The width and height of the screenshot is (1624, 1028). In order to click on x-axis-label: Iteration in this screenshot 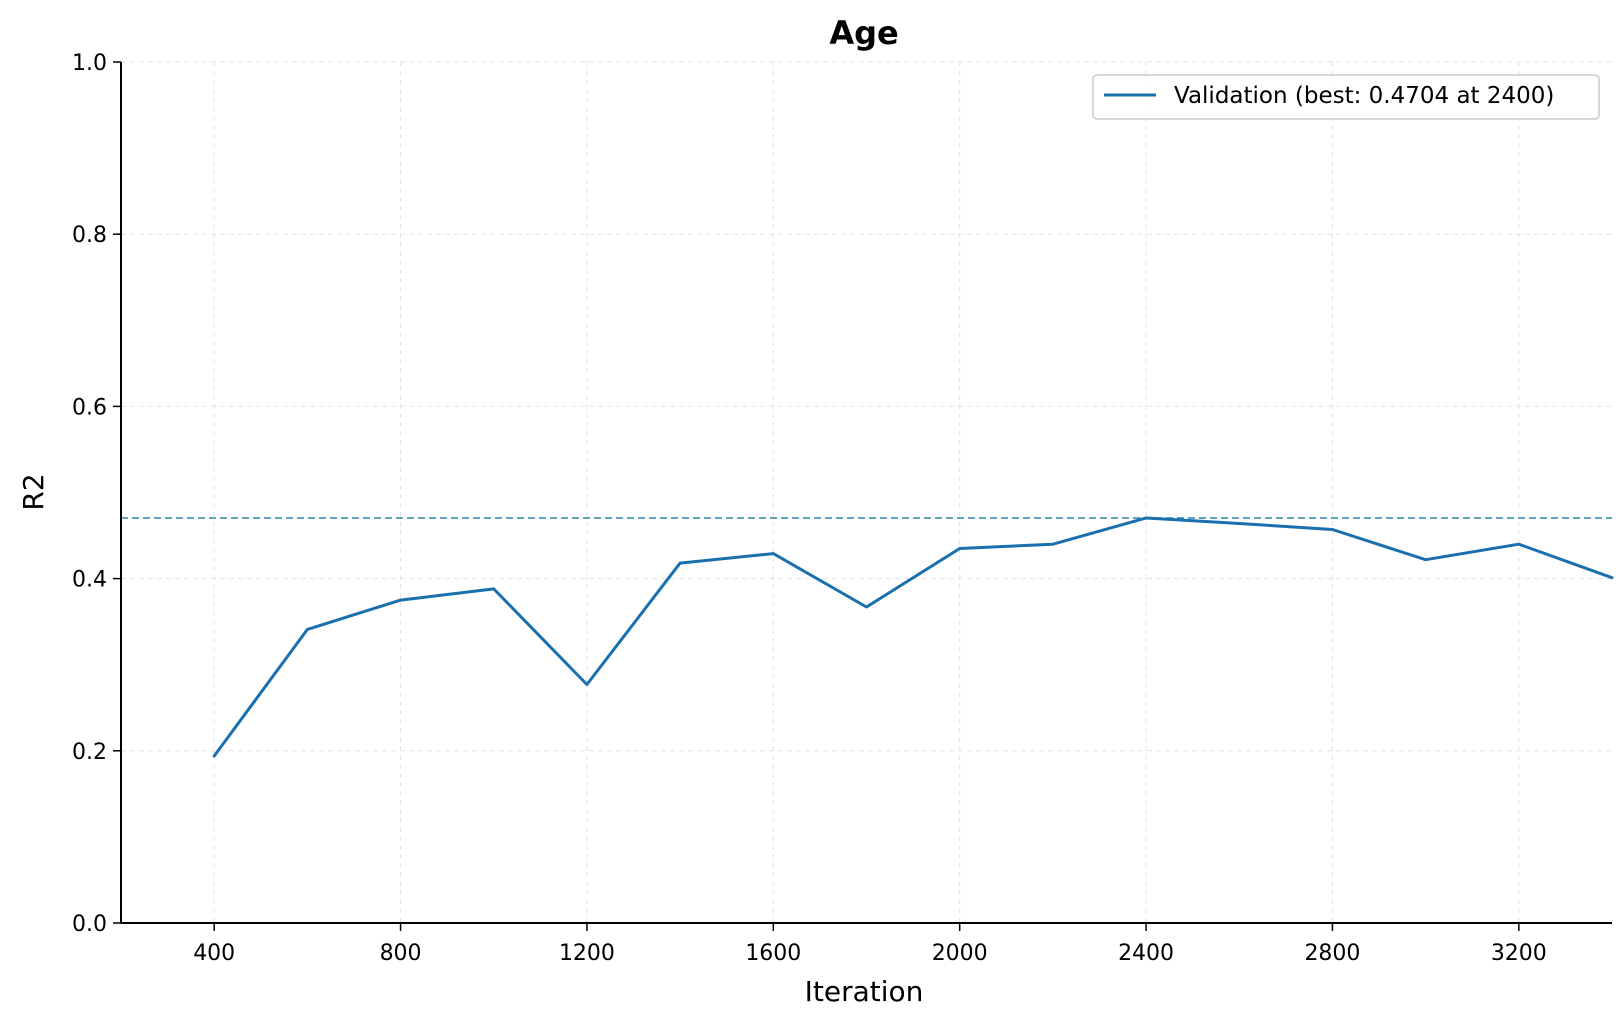, I will do `click(864, 991)`.